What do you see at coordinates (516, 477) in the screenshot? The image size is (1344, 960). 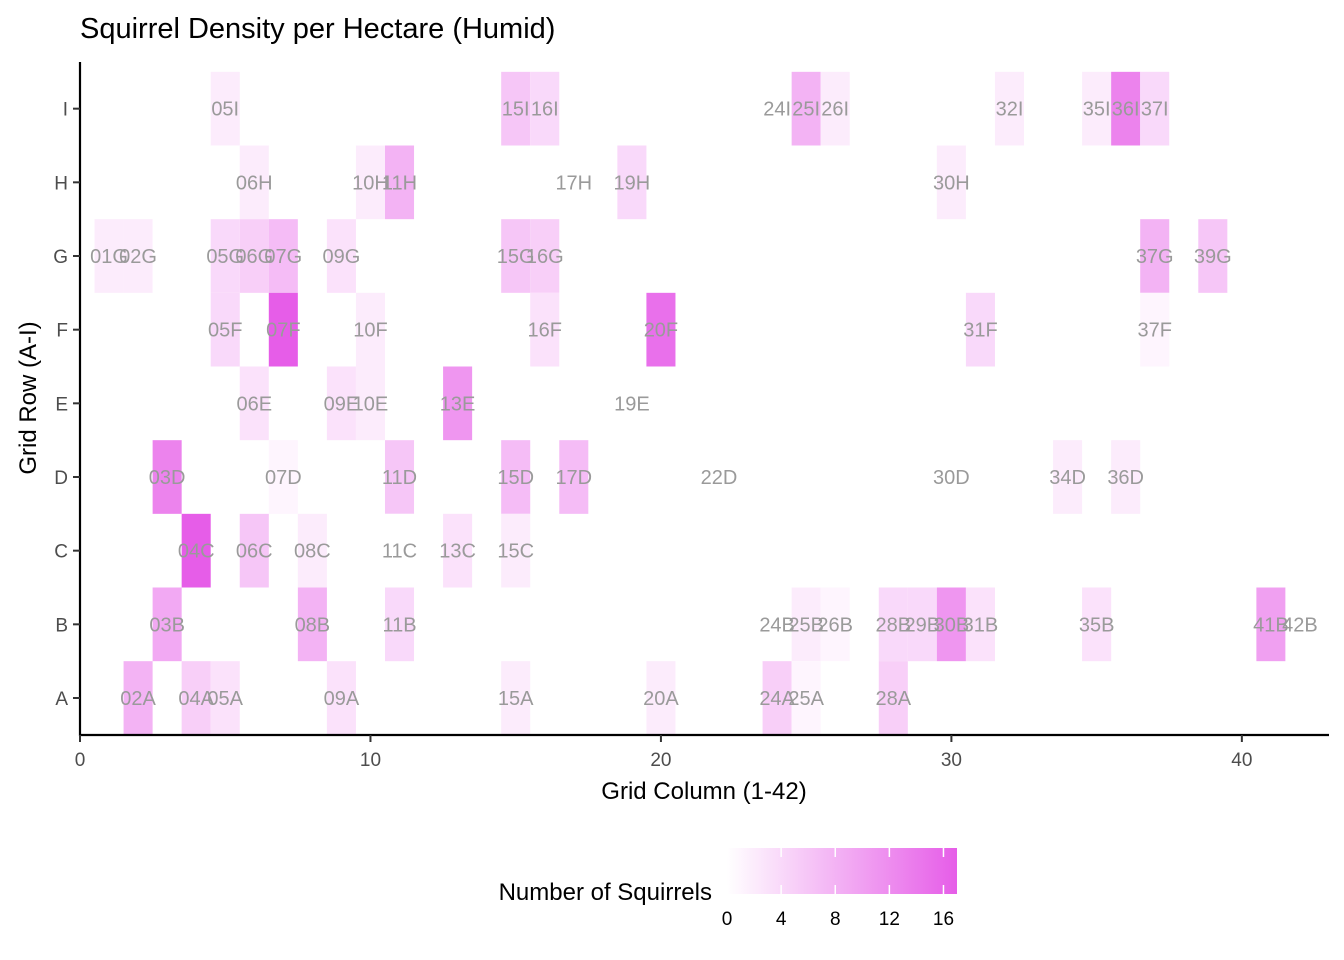 I see `heatmap-cell-15D` at bounding box center [516, 477].